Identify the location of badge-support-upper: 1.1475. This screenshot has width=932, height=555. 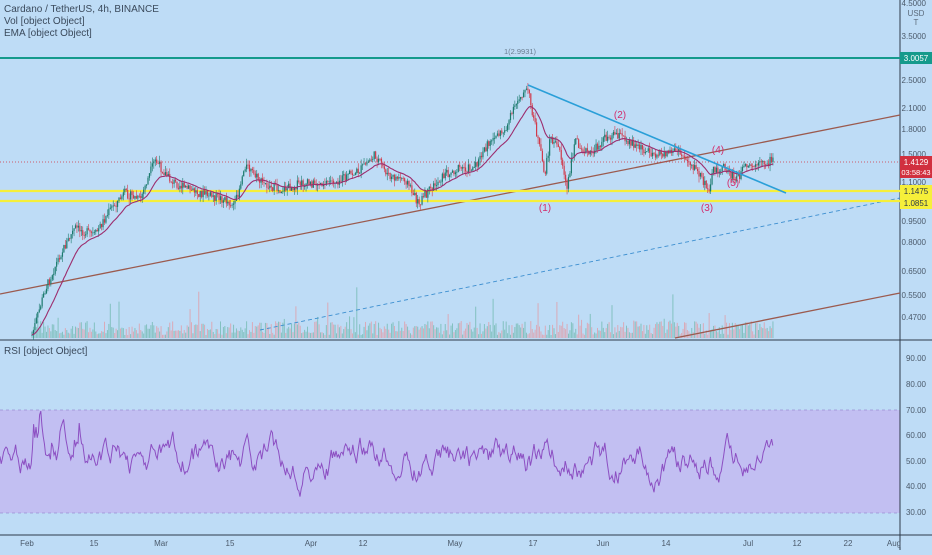
(916, 191).